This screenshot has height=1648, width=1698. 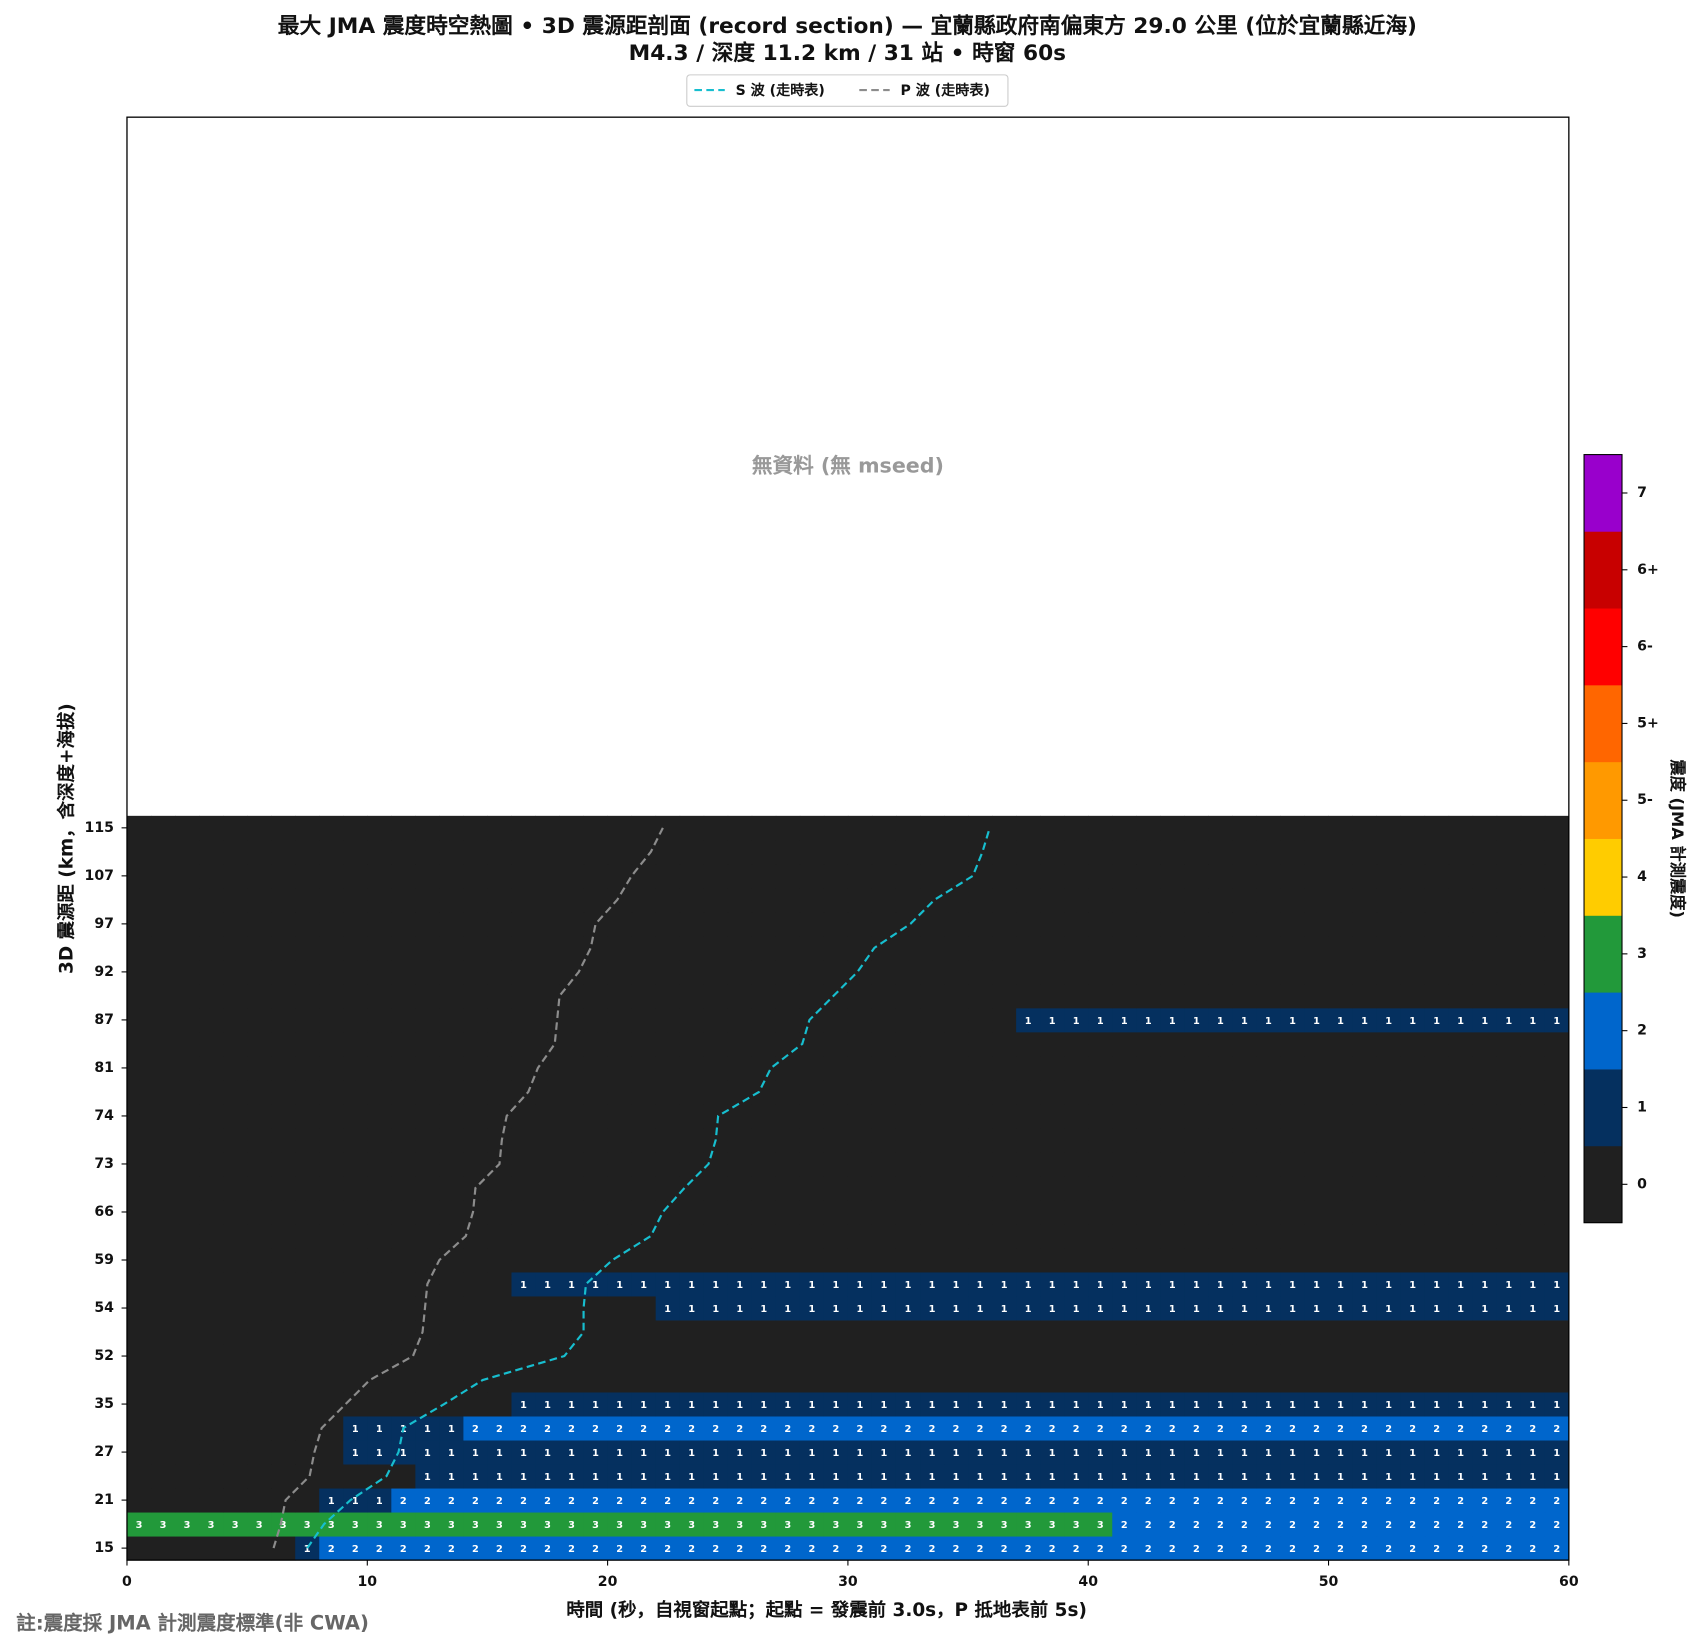 I want to click on colorbar-swatch, so click(x=1603, y=493).